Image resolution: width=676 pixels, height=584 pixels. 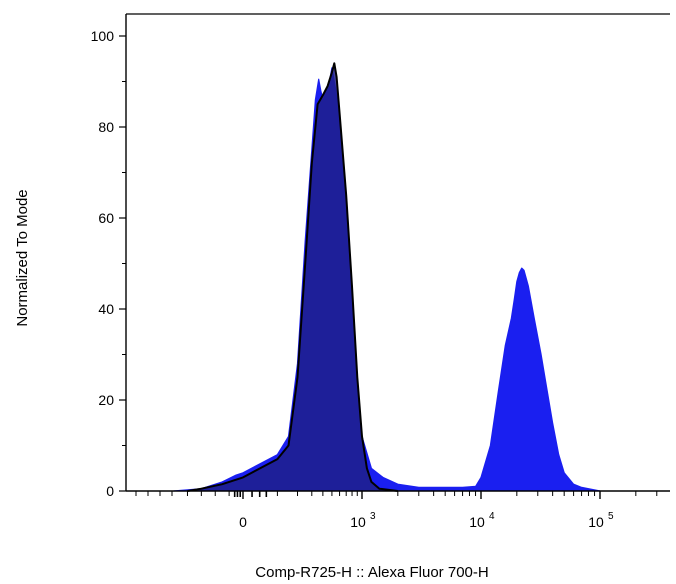 I want to click on y-tick-label: 60, so click(x=106, y=218).